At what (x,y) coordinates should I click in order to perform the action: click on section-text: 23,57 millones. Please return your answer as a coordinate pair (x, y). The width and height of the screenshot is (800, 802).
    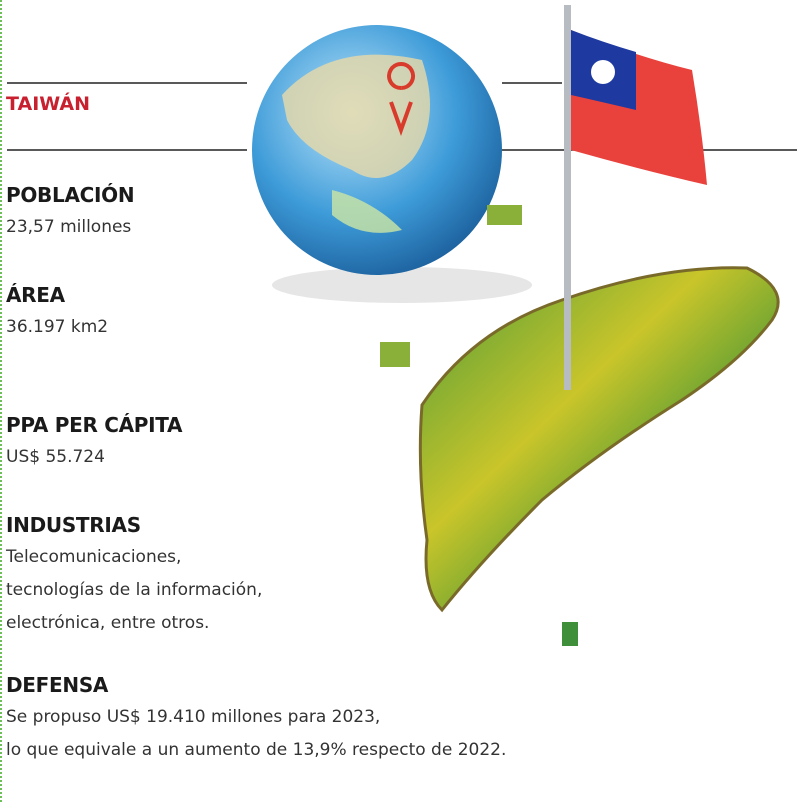
    Looking at the image, I should click on (69, 227).